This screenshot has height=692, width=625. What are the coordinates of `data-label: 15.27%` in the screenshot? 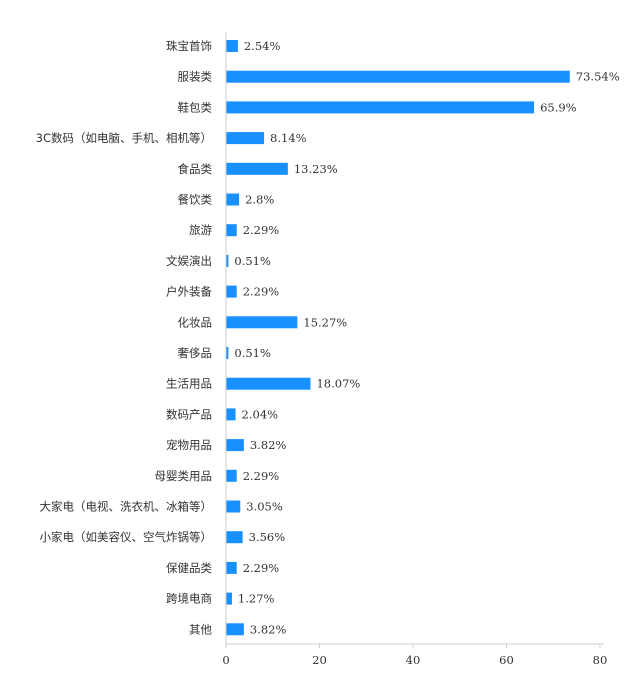 It's located at (325, 322).